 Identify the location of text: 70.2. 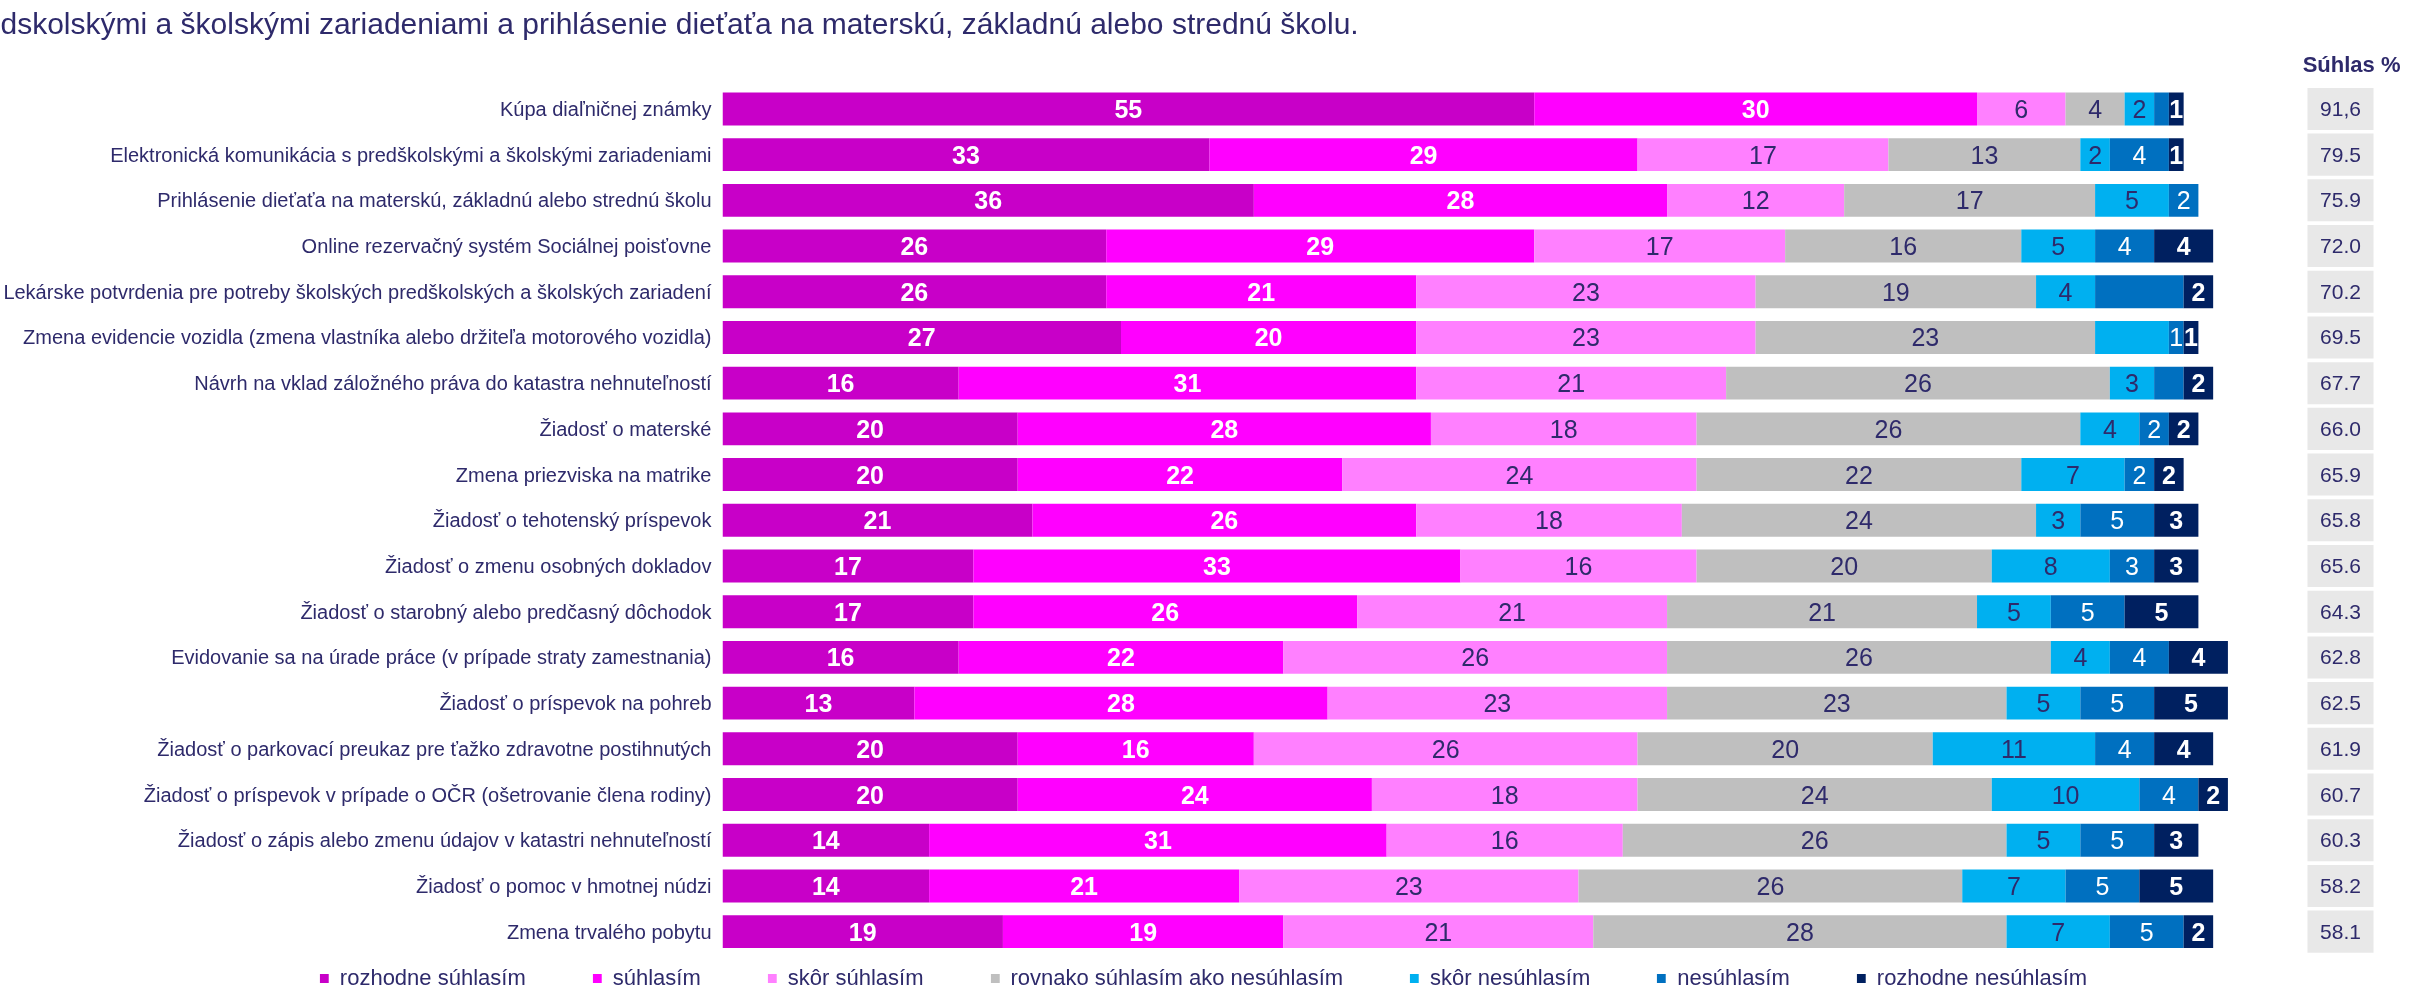
(2340, 291).